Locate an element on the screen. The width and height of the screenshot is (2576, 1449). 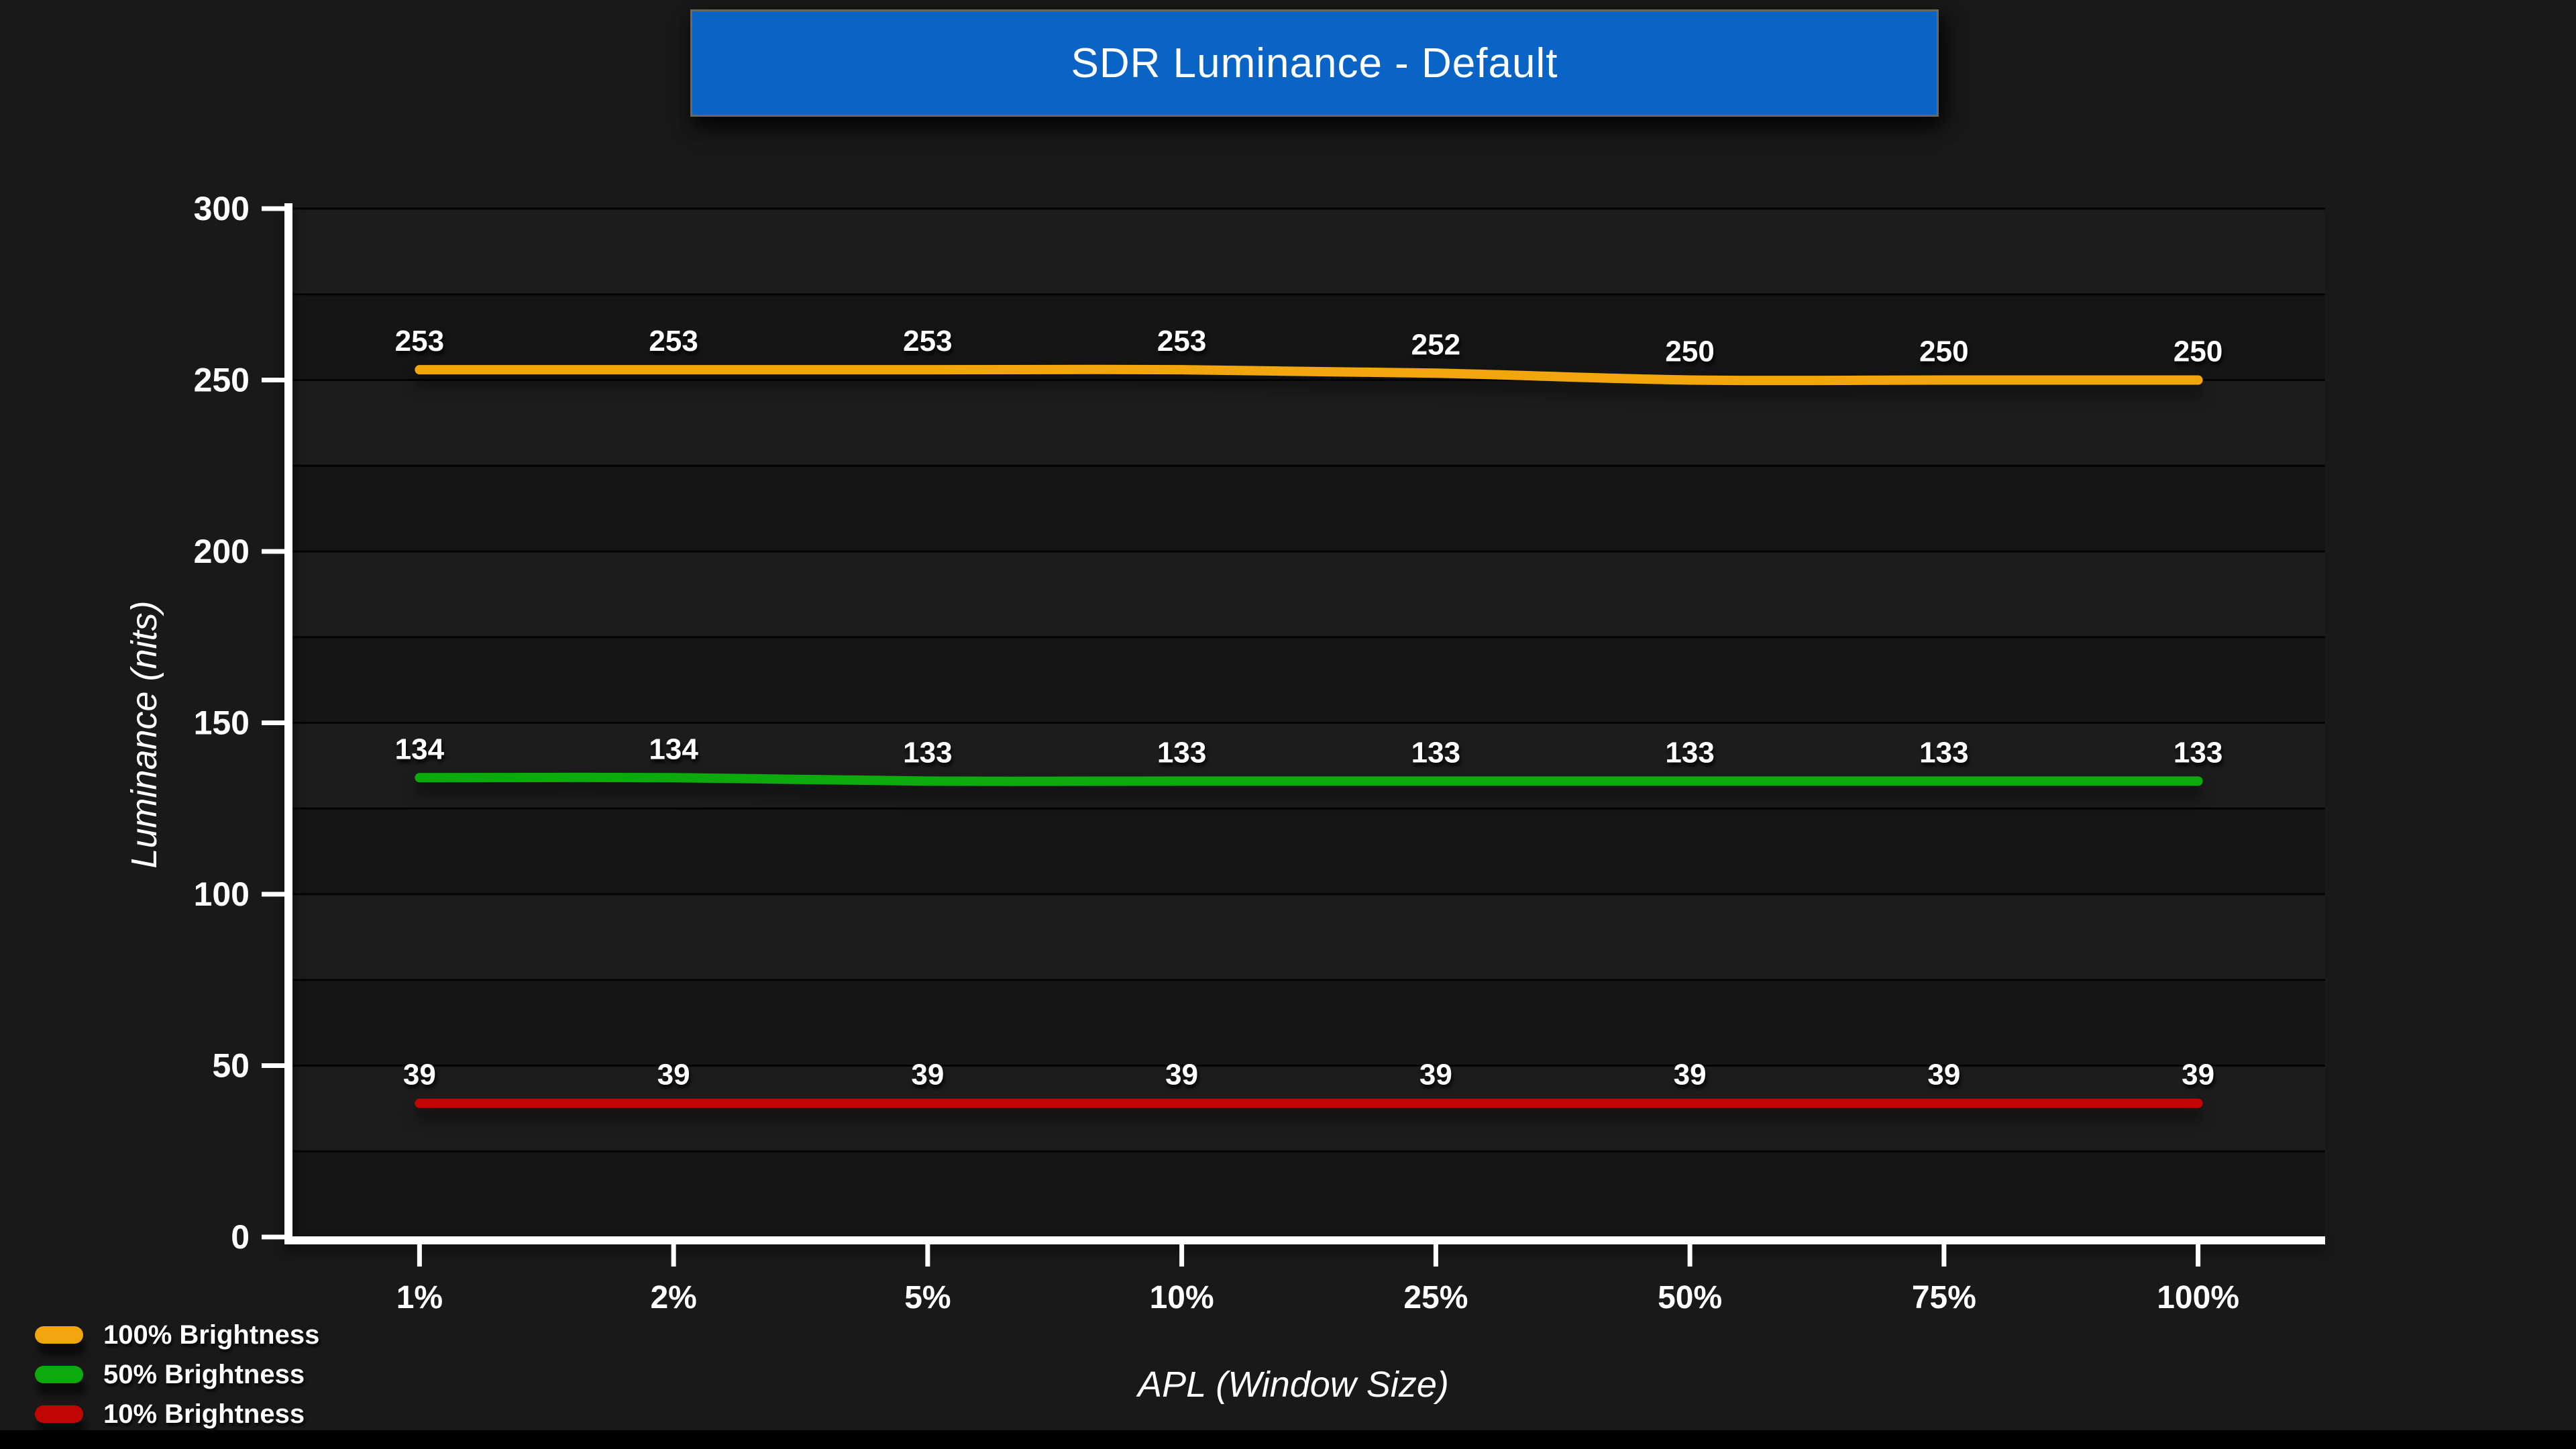
chart-title-banner: SDR Luminance - Default is located at coordinates (1314, 63).